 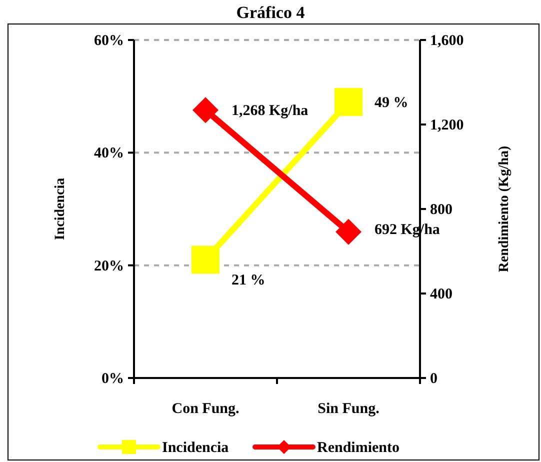 I want to click on y2-tick-label: 0, so click(x=434, y=379).